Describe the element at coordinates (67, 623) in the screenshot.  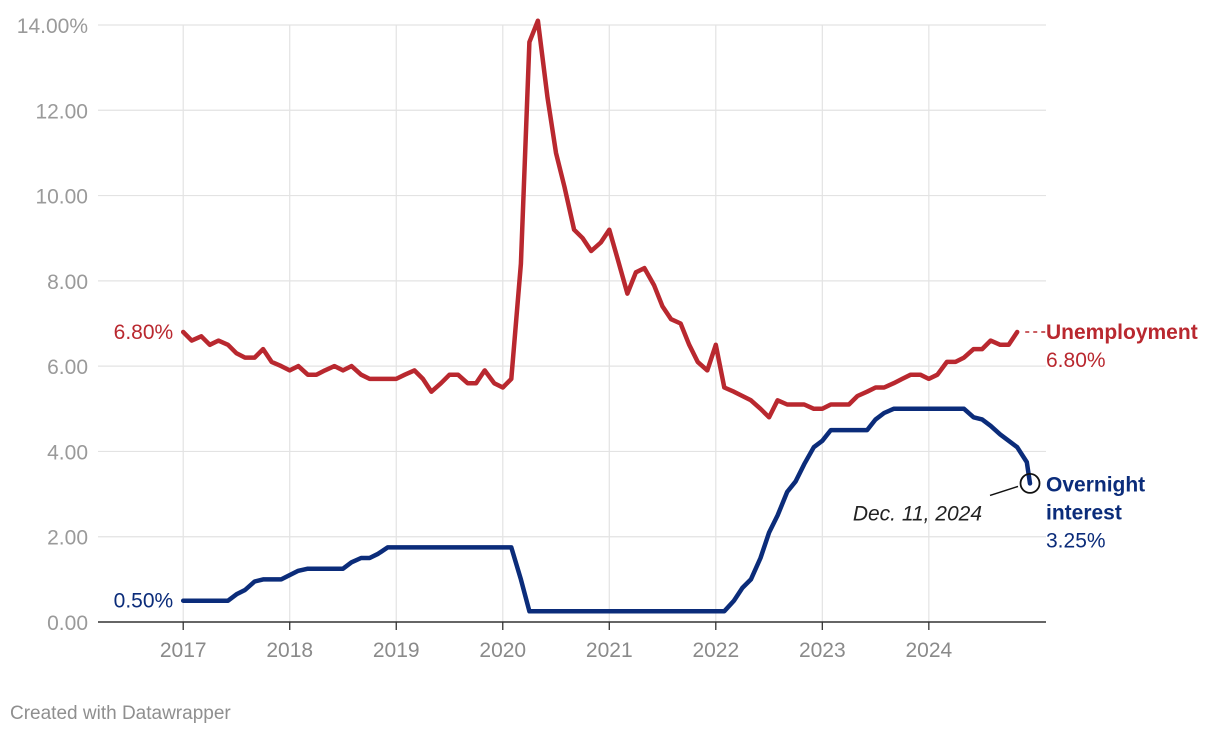
I see `y-tick-label: 0.00` at that location.